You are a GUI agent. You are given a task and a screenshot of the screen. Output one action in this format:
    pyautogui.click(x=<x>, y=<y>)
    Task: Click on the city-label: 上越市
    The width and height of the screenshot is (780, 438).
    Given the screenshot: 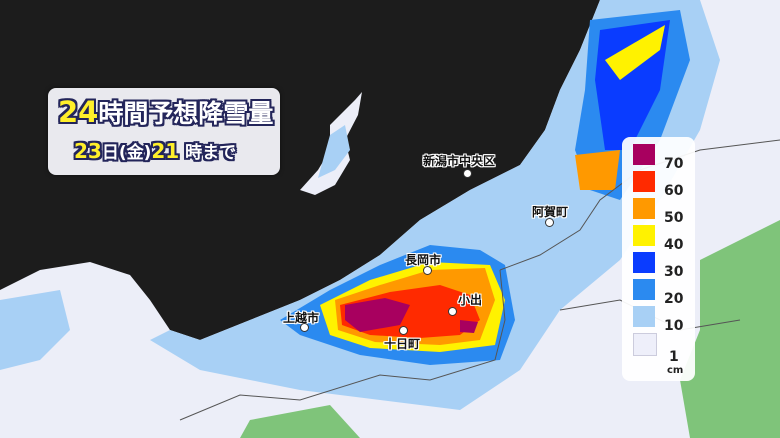 What is the action you would take?
    pyautogui.click(x=301, y=318)
    